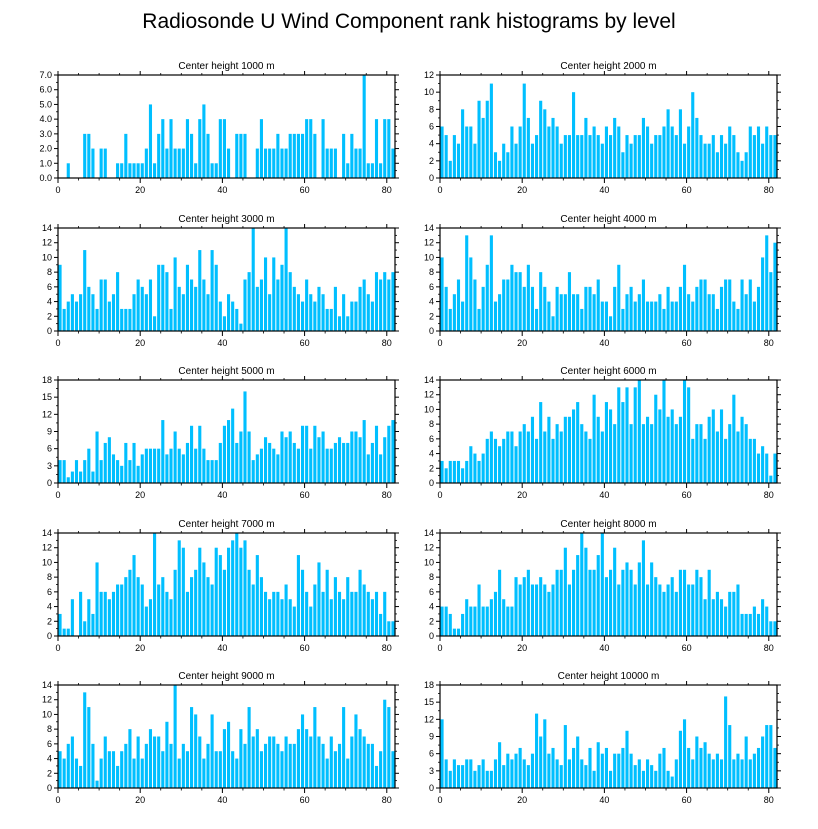  I want to click on y-tick-label: 8, so click(431, 577).